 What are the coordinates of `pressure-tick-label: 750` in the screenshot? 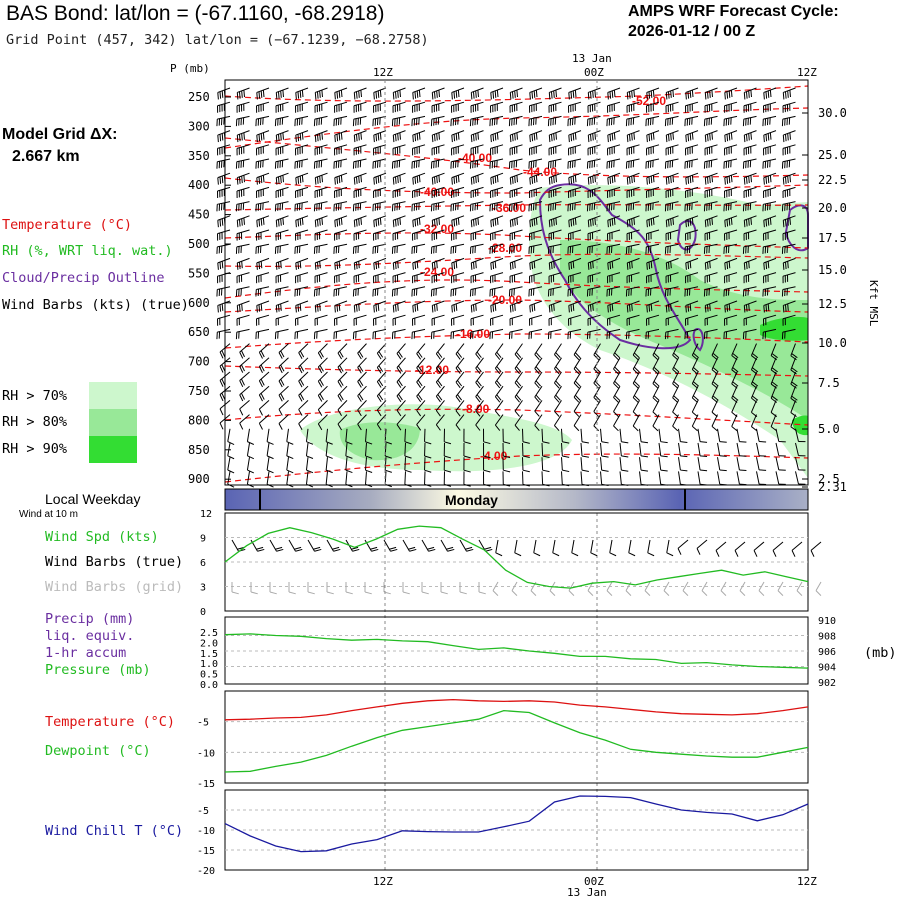 It's located at (199, 391).